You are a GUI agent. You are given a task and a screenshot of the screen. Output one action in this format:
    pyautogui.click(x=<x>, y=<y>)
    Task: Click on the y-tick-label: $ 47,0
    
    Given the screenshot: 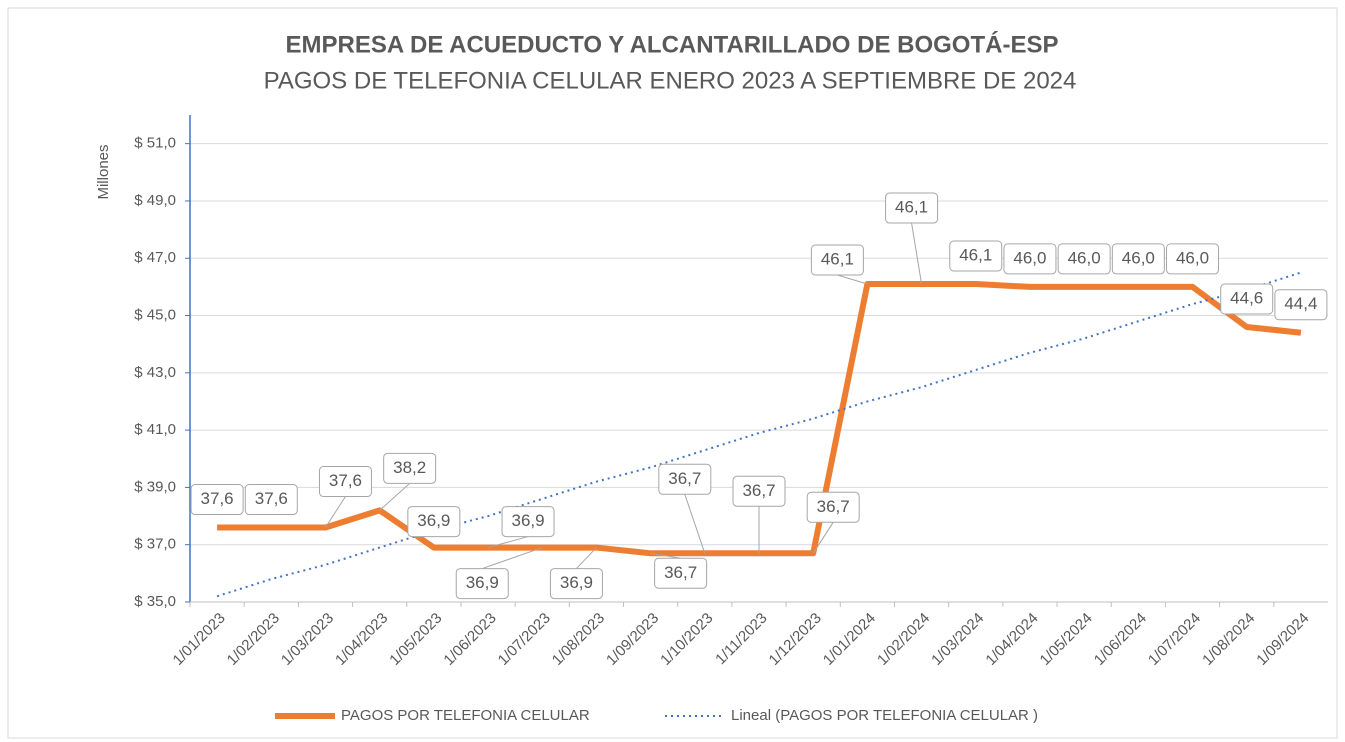 What is the action you would take?
    pyautogui.click(x=155, y=257)
    